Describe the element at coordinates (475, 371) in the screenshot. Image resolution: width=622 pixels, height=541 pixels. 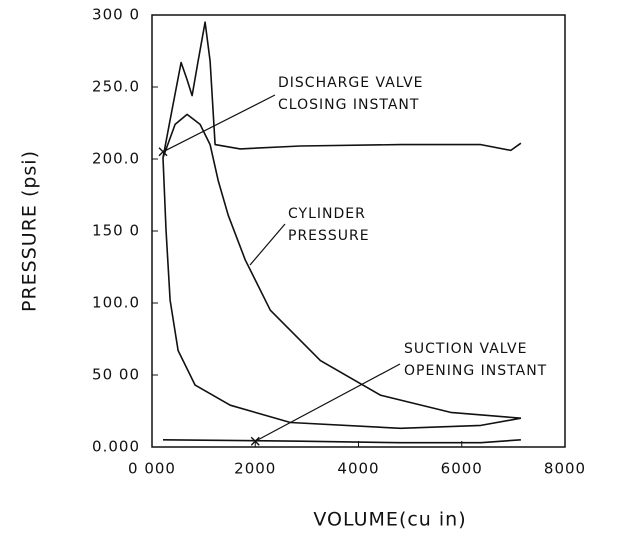
I see `annotation: OPENING INSTANT` at that location.